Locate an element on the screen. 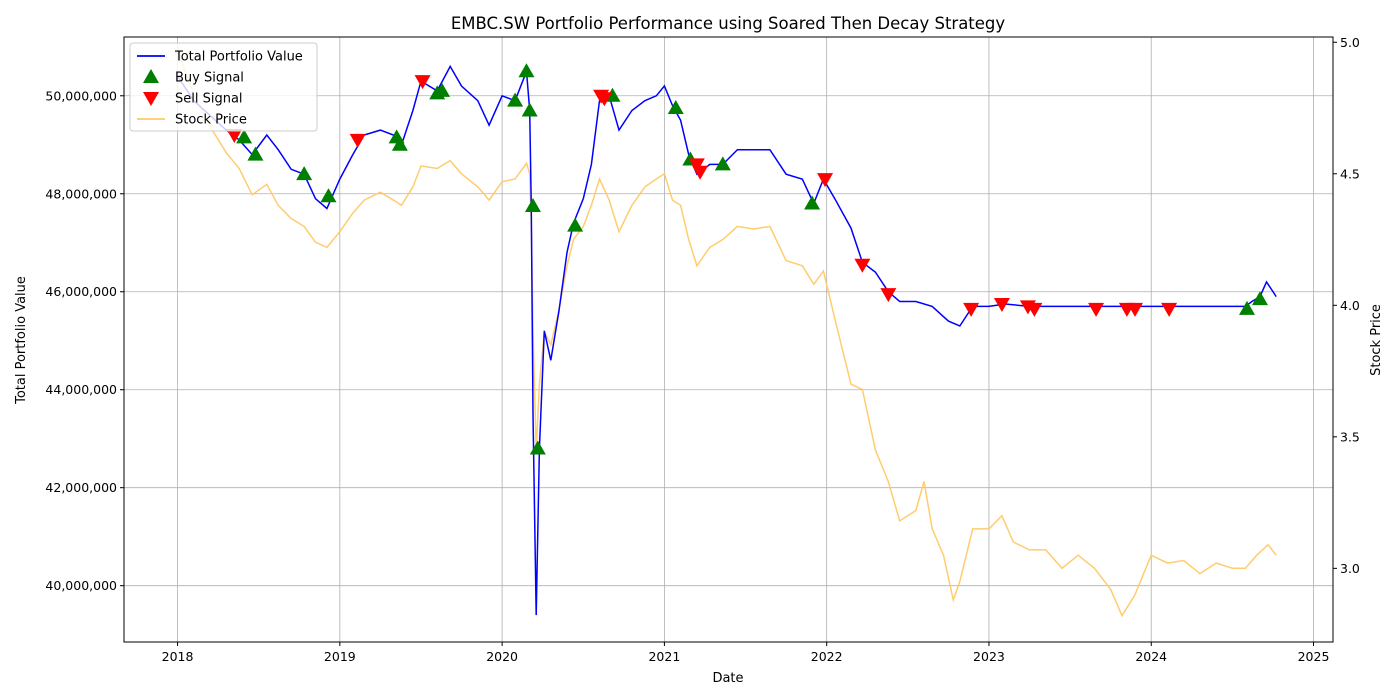  x-tick-label: 2025 is located at coordinates (1314, 656).